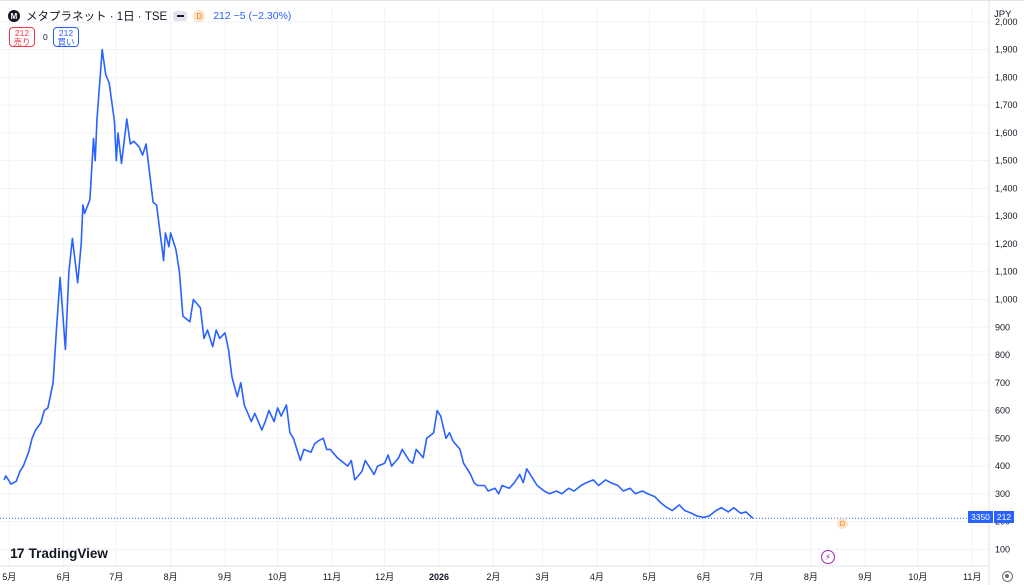 This screenshot has width=1024, height=585. I want to click on price-change-text: 212 −5 (−2.30%), so click(252, 16).